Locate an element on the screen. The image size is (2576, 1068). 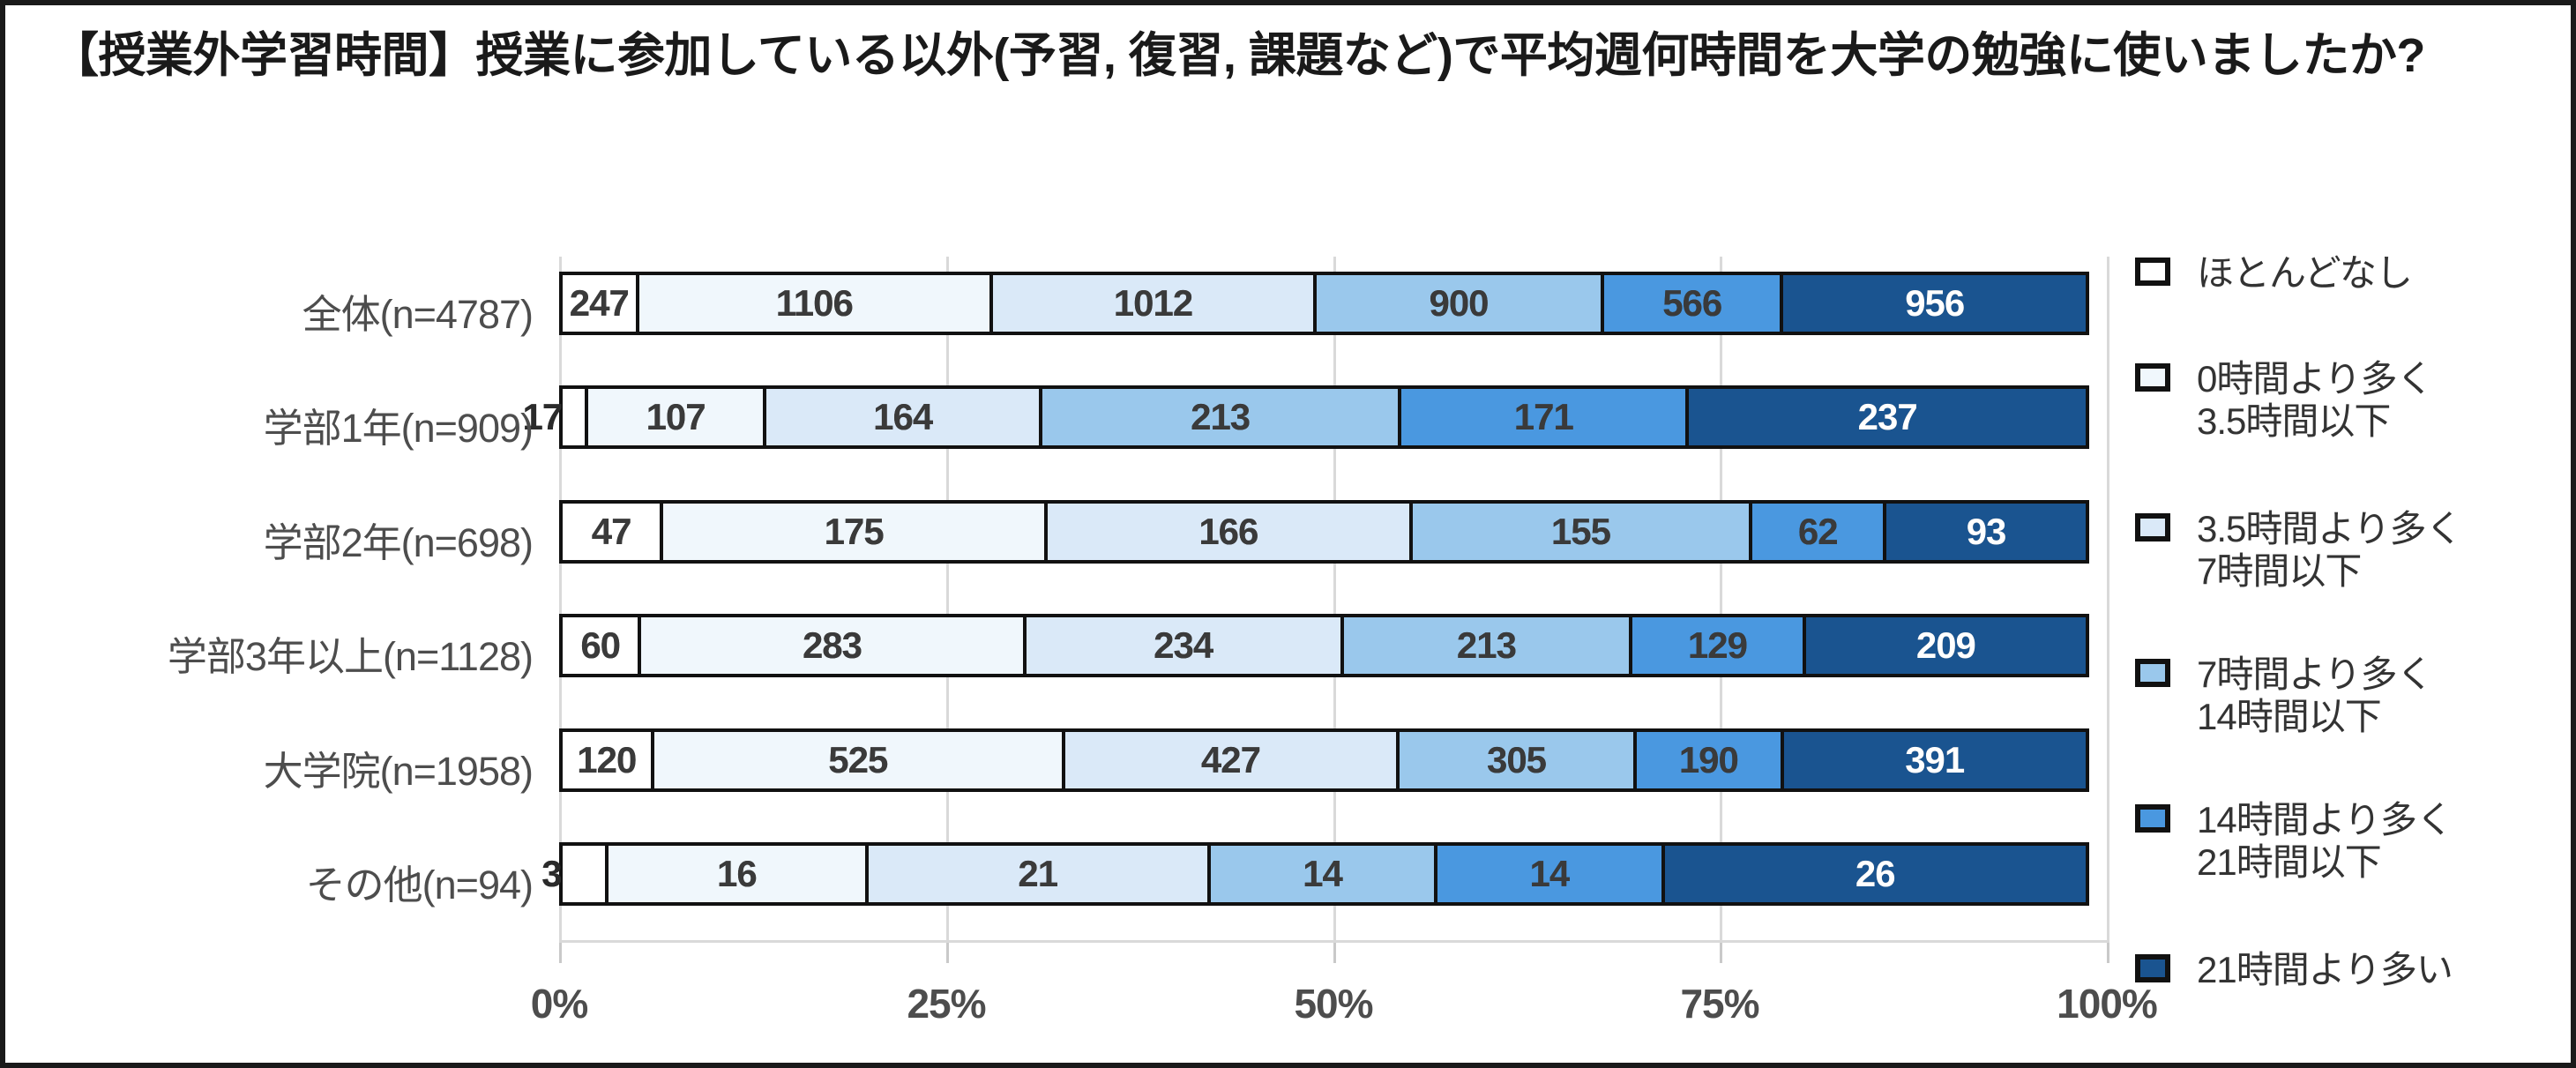
bar-segment: 1106 is located at coordinates (814, 303).